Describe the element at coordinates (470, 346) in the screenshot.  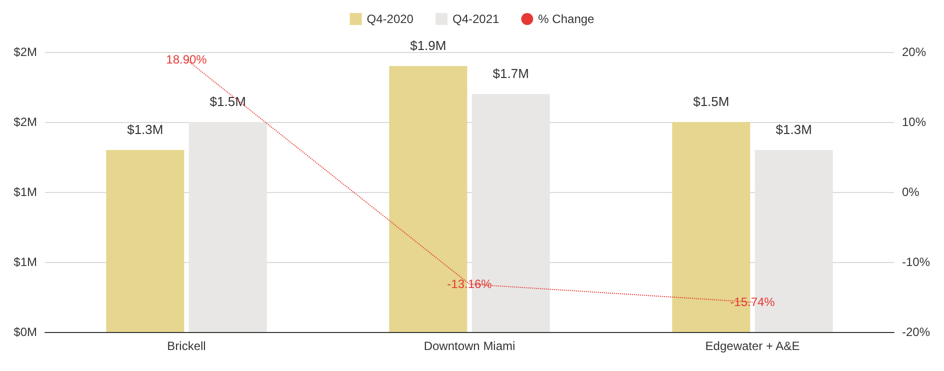
I see `x-tick-label: Downtown Miami` at that location.